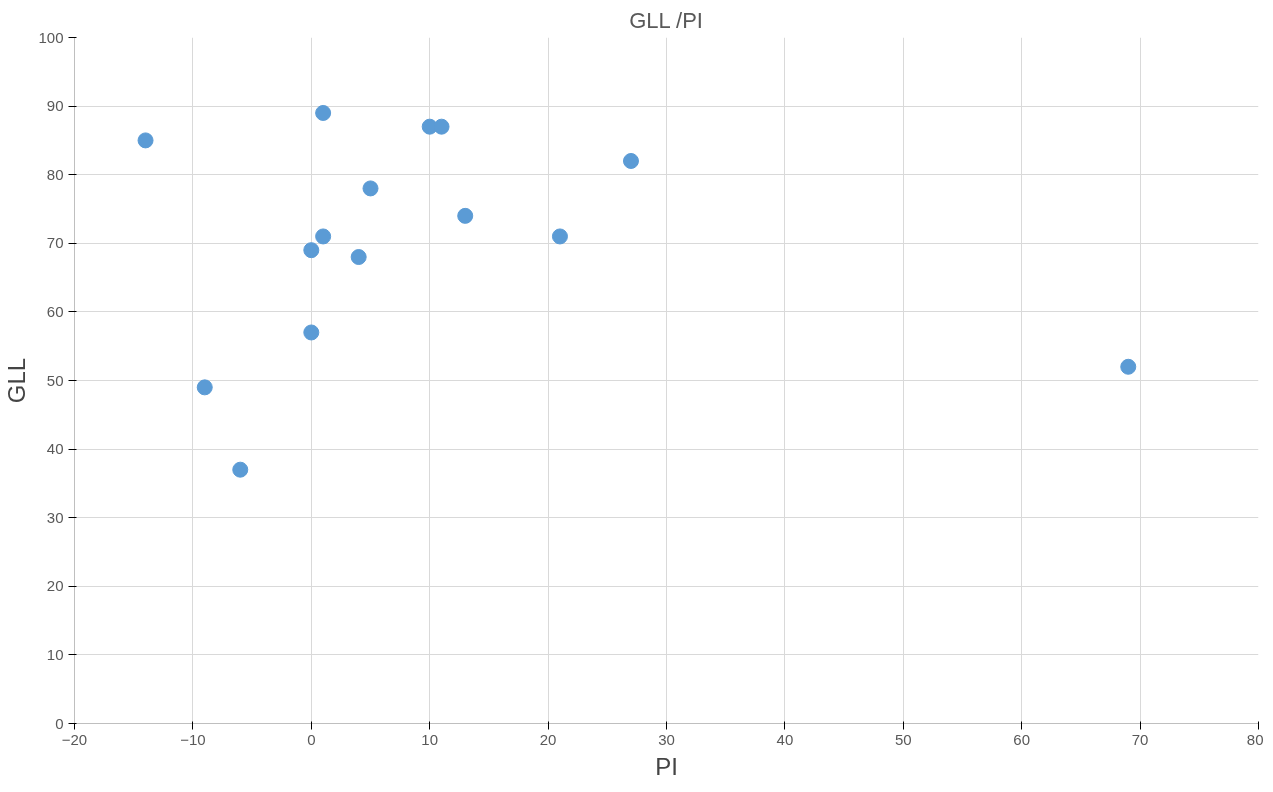 The width and height of the screenshot is (1273, 792). Describe the element at coordinates (55, 311) in the screenshot. I see `y-tick-label: 60` at that location.